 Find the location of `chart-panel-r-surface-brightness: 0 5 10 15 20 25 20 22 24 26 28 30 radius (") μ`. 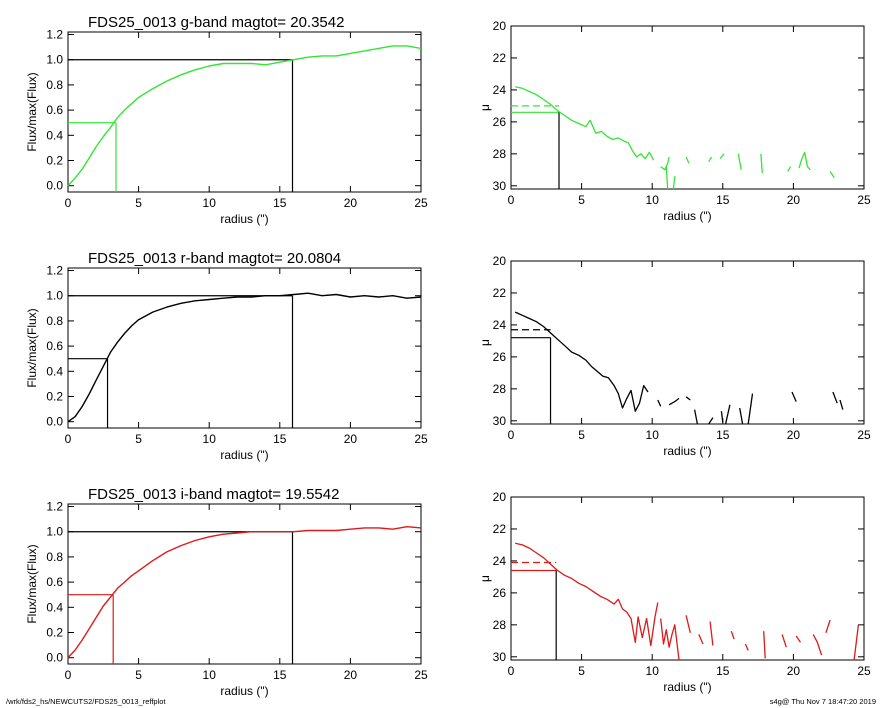

chart-panel-r-surface-brightness: 0 5 10 15 20 25 20 22 24 26 28 30 radius (") μ is located at coordinates (674, 356).